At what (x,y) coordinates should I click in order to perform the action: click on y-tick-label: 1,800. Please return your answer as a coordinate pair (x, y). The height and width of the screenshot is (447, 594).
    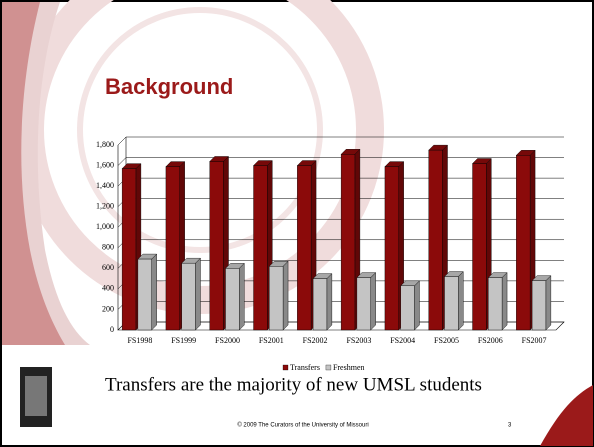
    Looking at the image, I should click on (105, 144).